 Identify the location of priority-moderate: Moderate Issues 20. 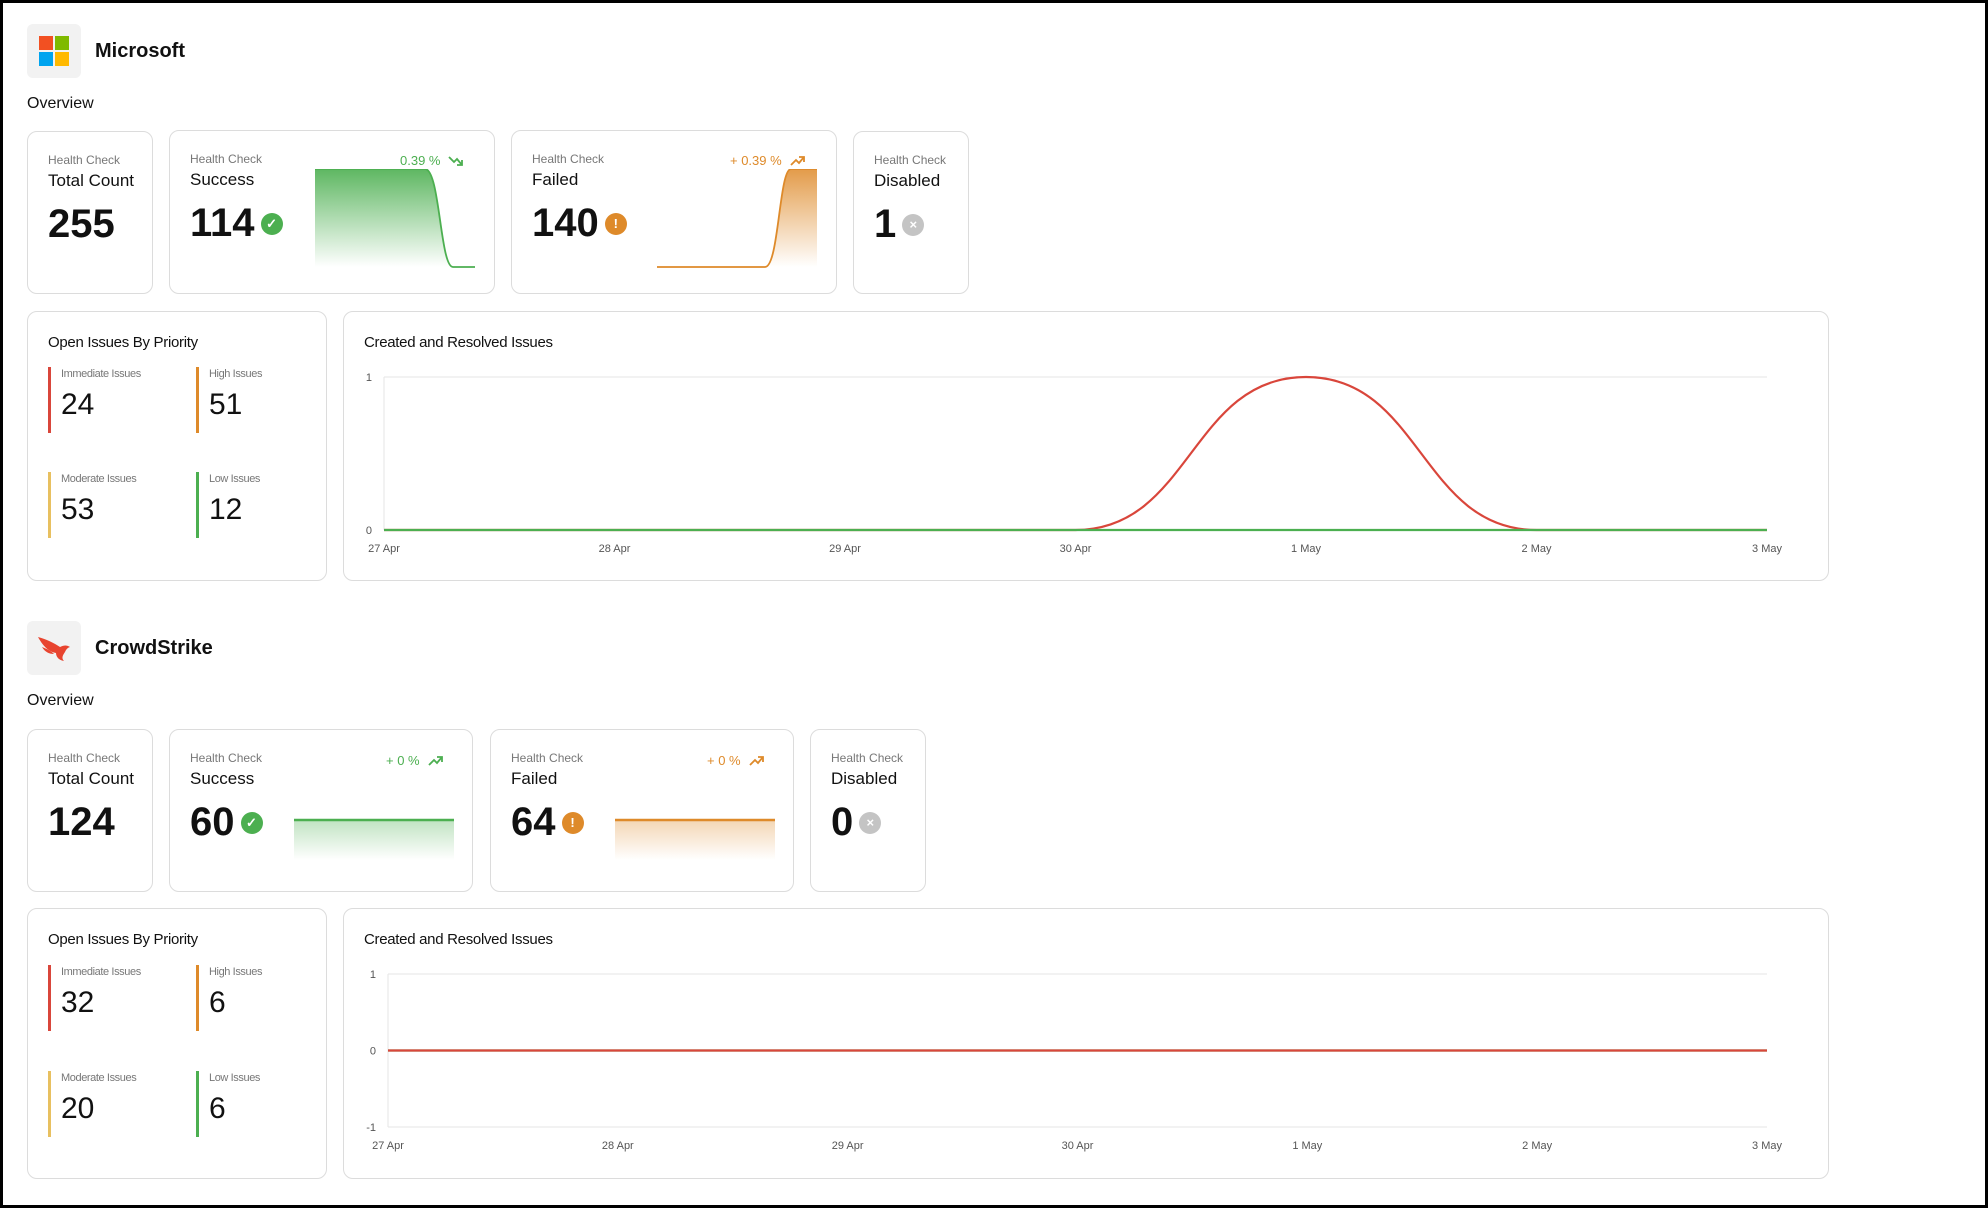
(92, 1104).